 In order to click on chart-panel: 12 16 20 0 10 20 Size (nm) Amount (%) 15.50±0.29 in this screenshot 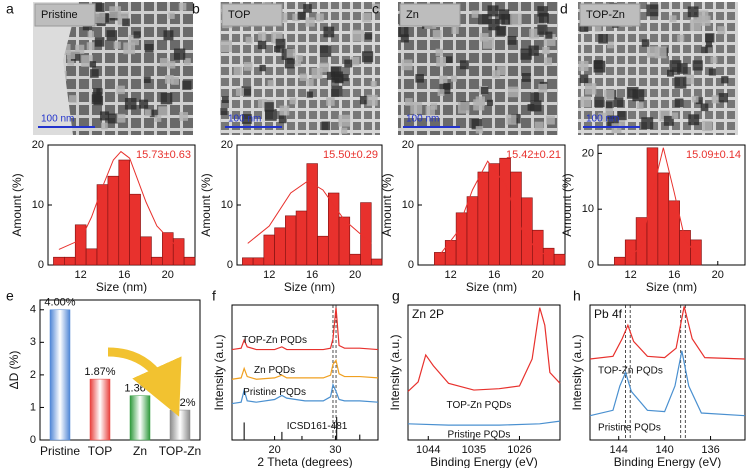, I will do `click(291, 216)`.